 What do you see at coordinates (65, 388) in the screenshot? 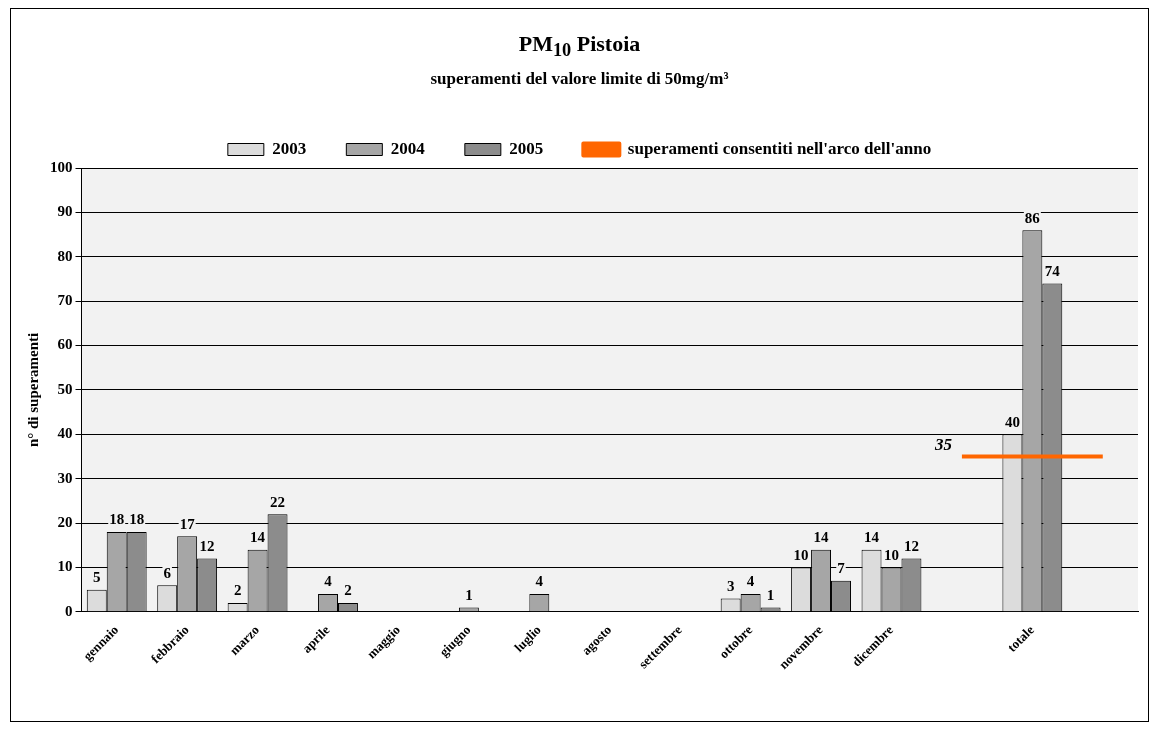
I see `y-tick-label: 50` at bounding box center [65, 388].